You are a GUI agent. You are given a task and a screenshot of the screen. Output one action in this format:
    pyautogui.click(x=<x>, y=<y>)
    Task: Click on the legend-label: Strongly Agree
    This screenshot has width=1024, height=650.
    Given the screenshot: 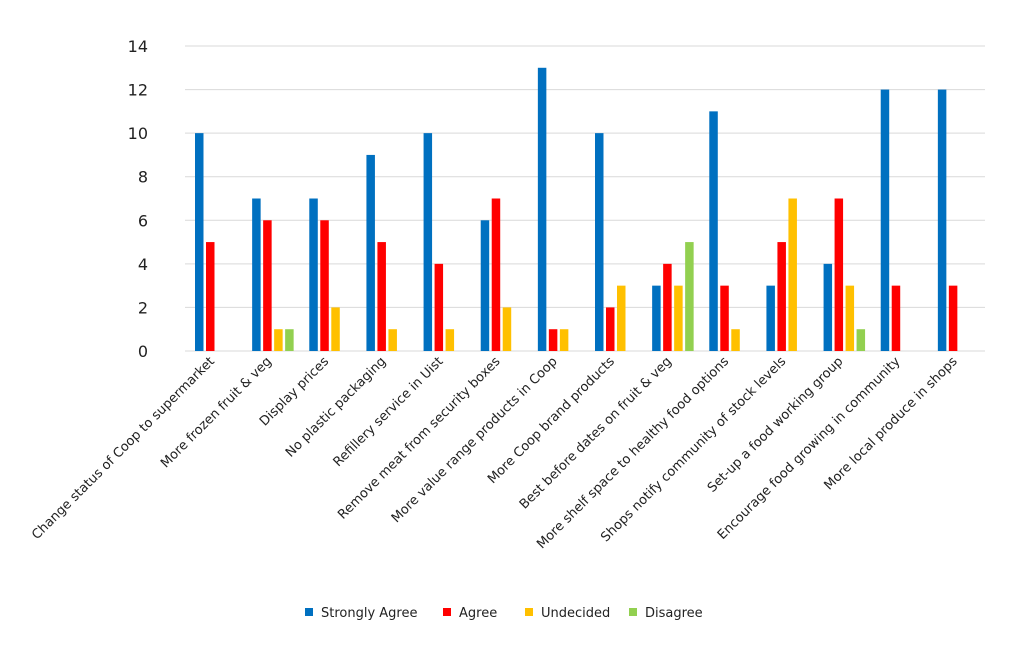 What is the action you would take?
    pyautogui.click(x=369, y=613)
    